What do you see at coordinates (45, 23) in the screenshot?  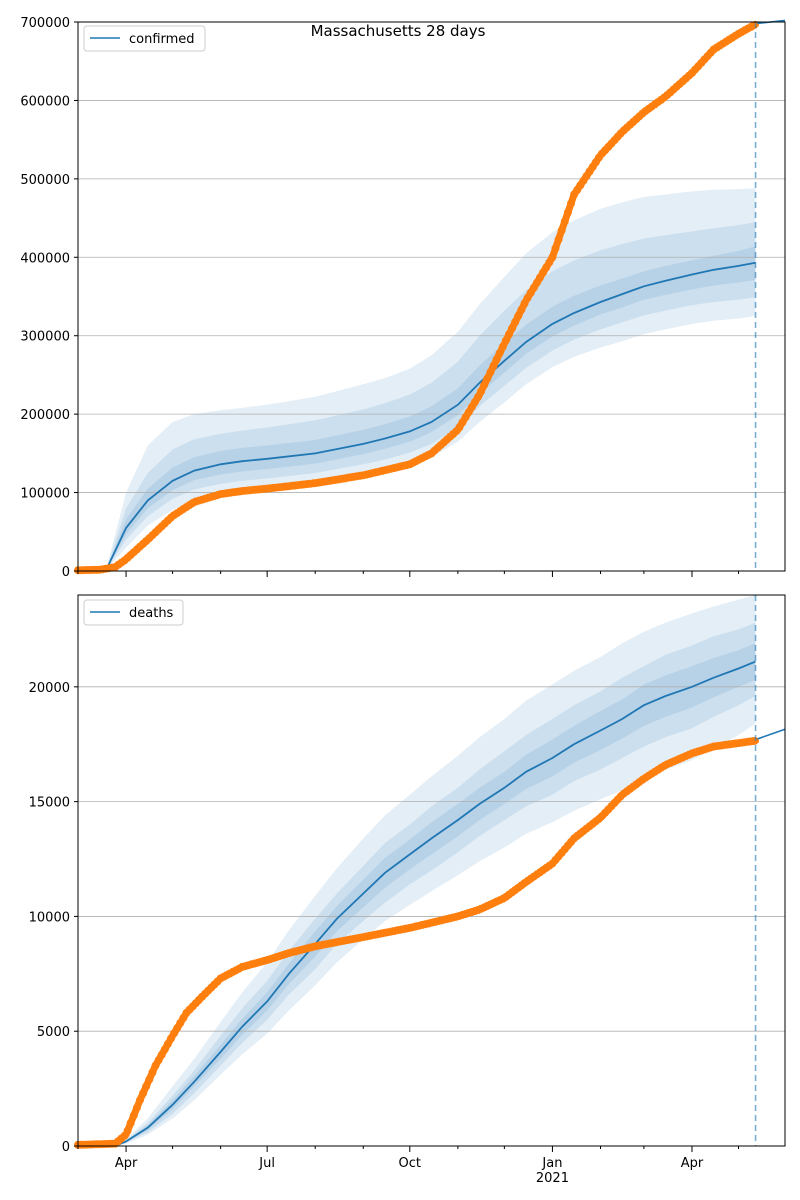 I see `y-tick-label: 700000` at bounding box center [45, 23].